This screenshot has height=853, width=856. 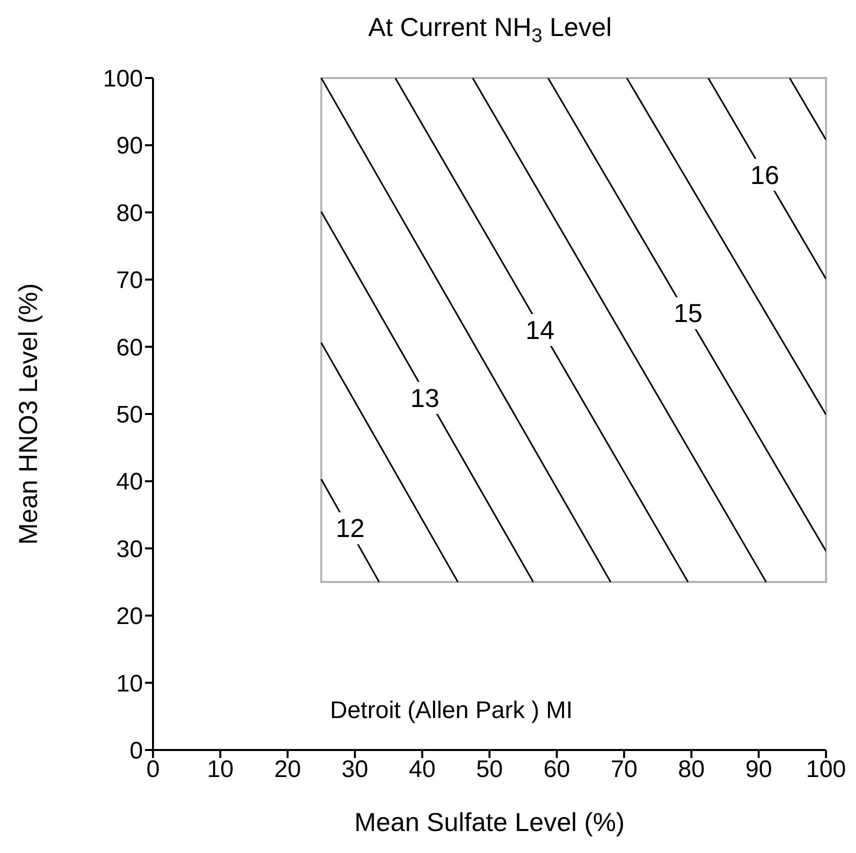 I want to click on x-axis-title: Mean Sulfate Level (%), so click(x=489, y=822).